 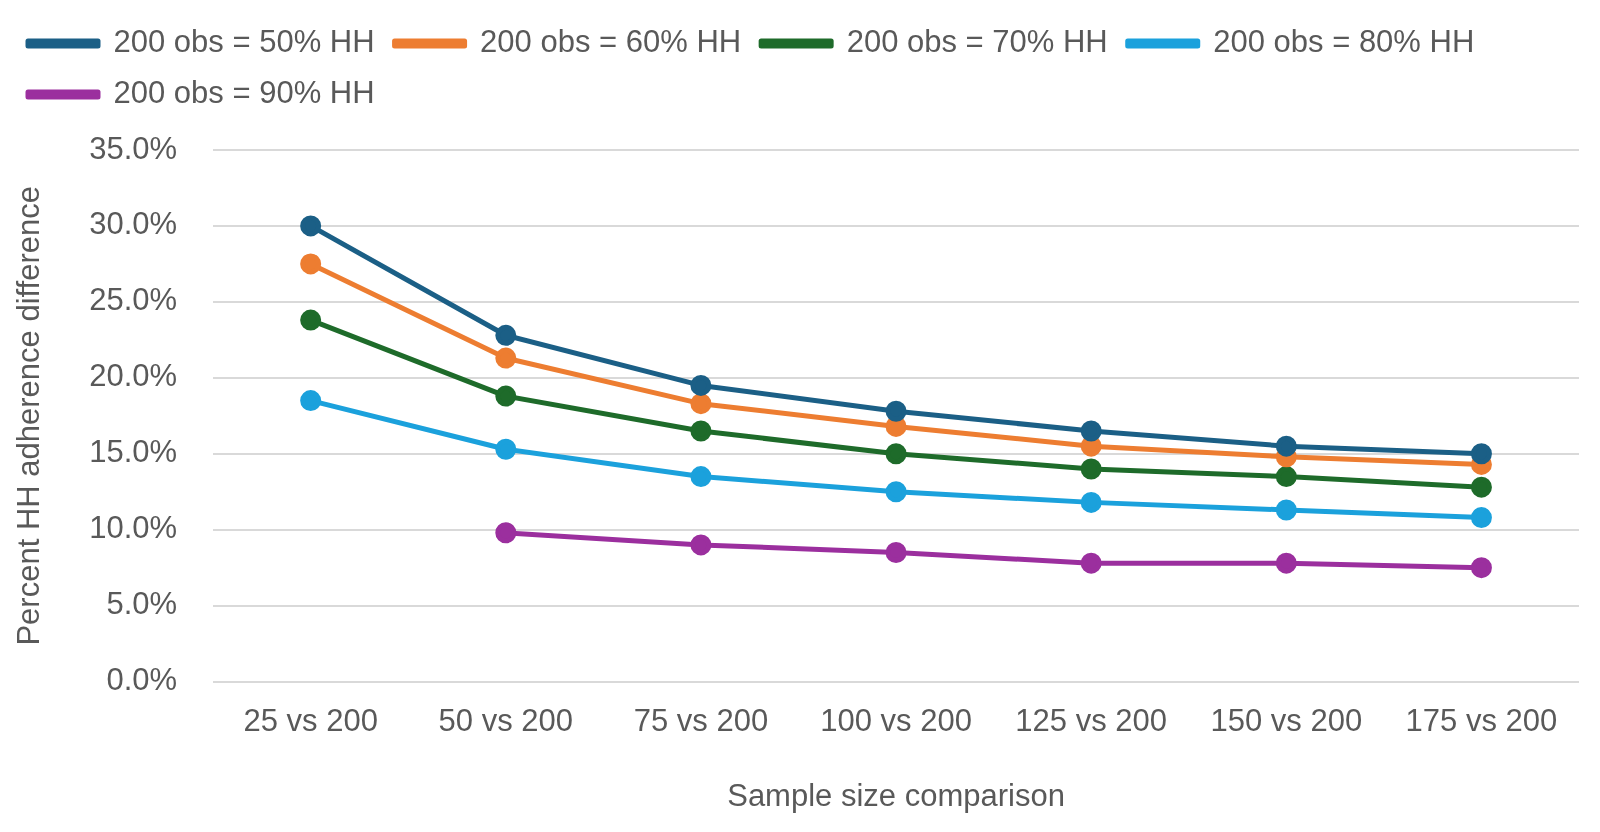 I want to click on y-axis-title: Percent HH adherence difference, so click(x=29, y=416).